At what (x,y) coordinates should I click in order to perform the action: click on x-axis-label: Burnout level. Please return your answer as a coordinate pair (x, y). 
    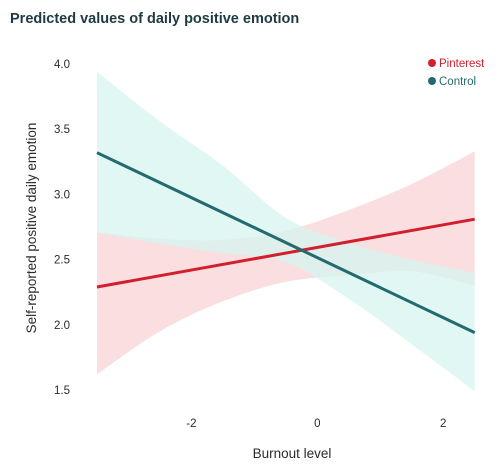
    Looking at the image, I should click on (292, 453).